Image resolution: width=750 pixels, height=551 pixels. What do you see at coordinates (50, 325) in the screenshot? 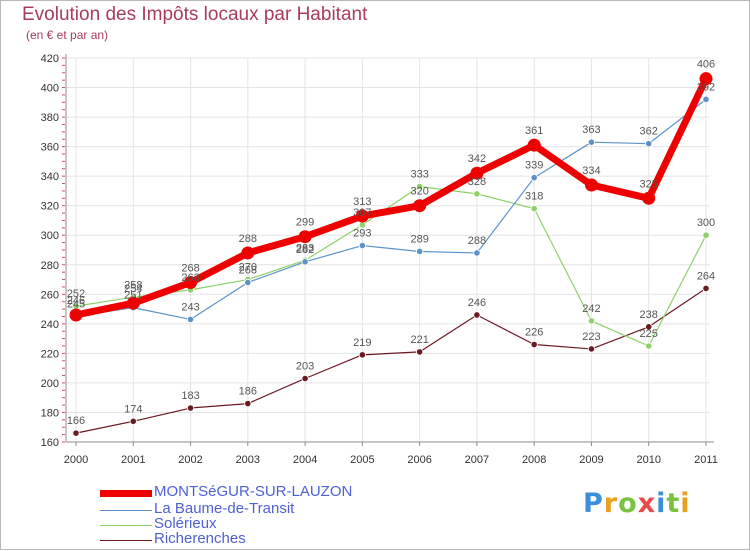
I see `y-tick-label: 240` at bounding box center [50, 325].